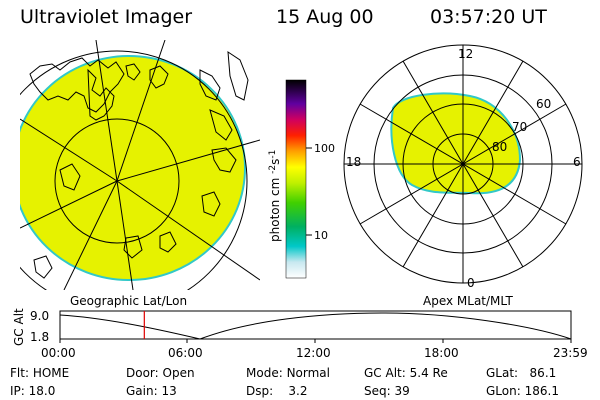 The width and height of the screenshot is (600, 400). Describe the element at coordinates (543, 373) in the screenshot. I see `glat-value: 86.1` at that location.